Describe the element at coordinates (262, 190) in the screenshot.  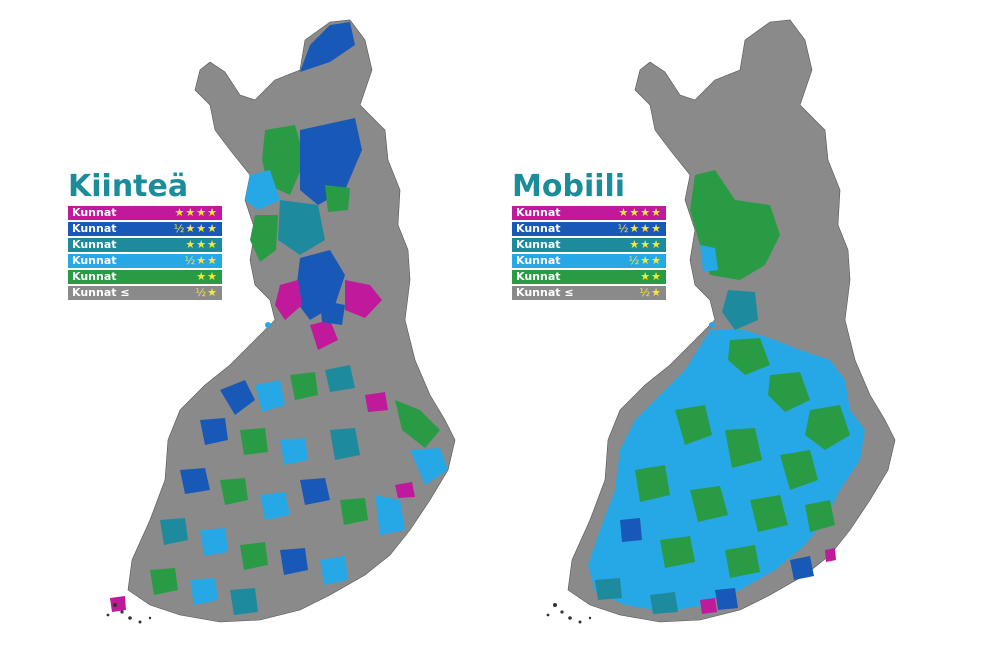
I see `region-lapland-c` at that location.